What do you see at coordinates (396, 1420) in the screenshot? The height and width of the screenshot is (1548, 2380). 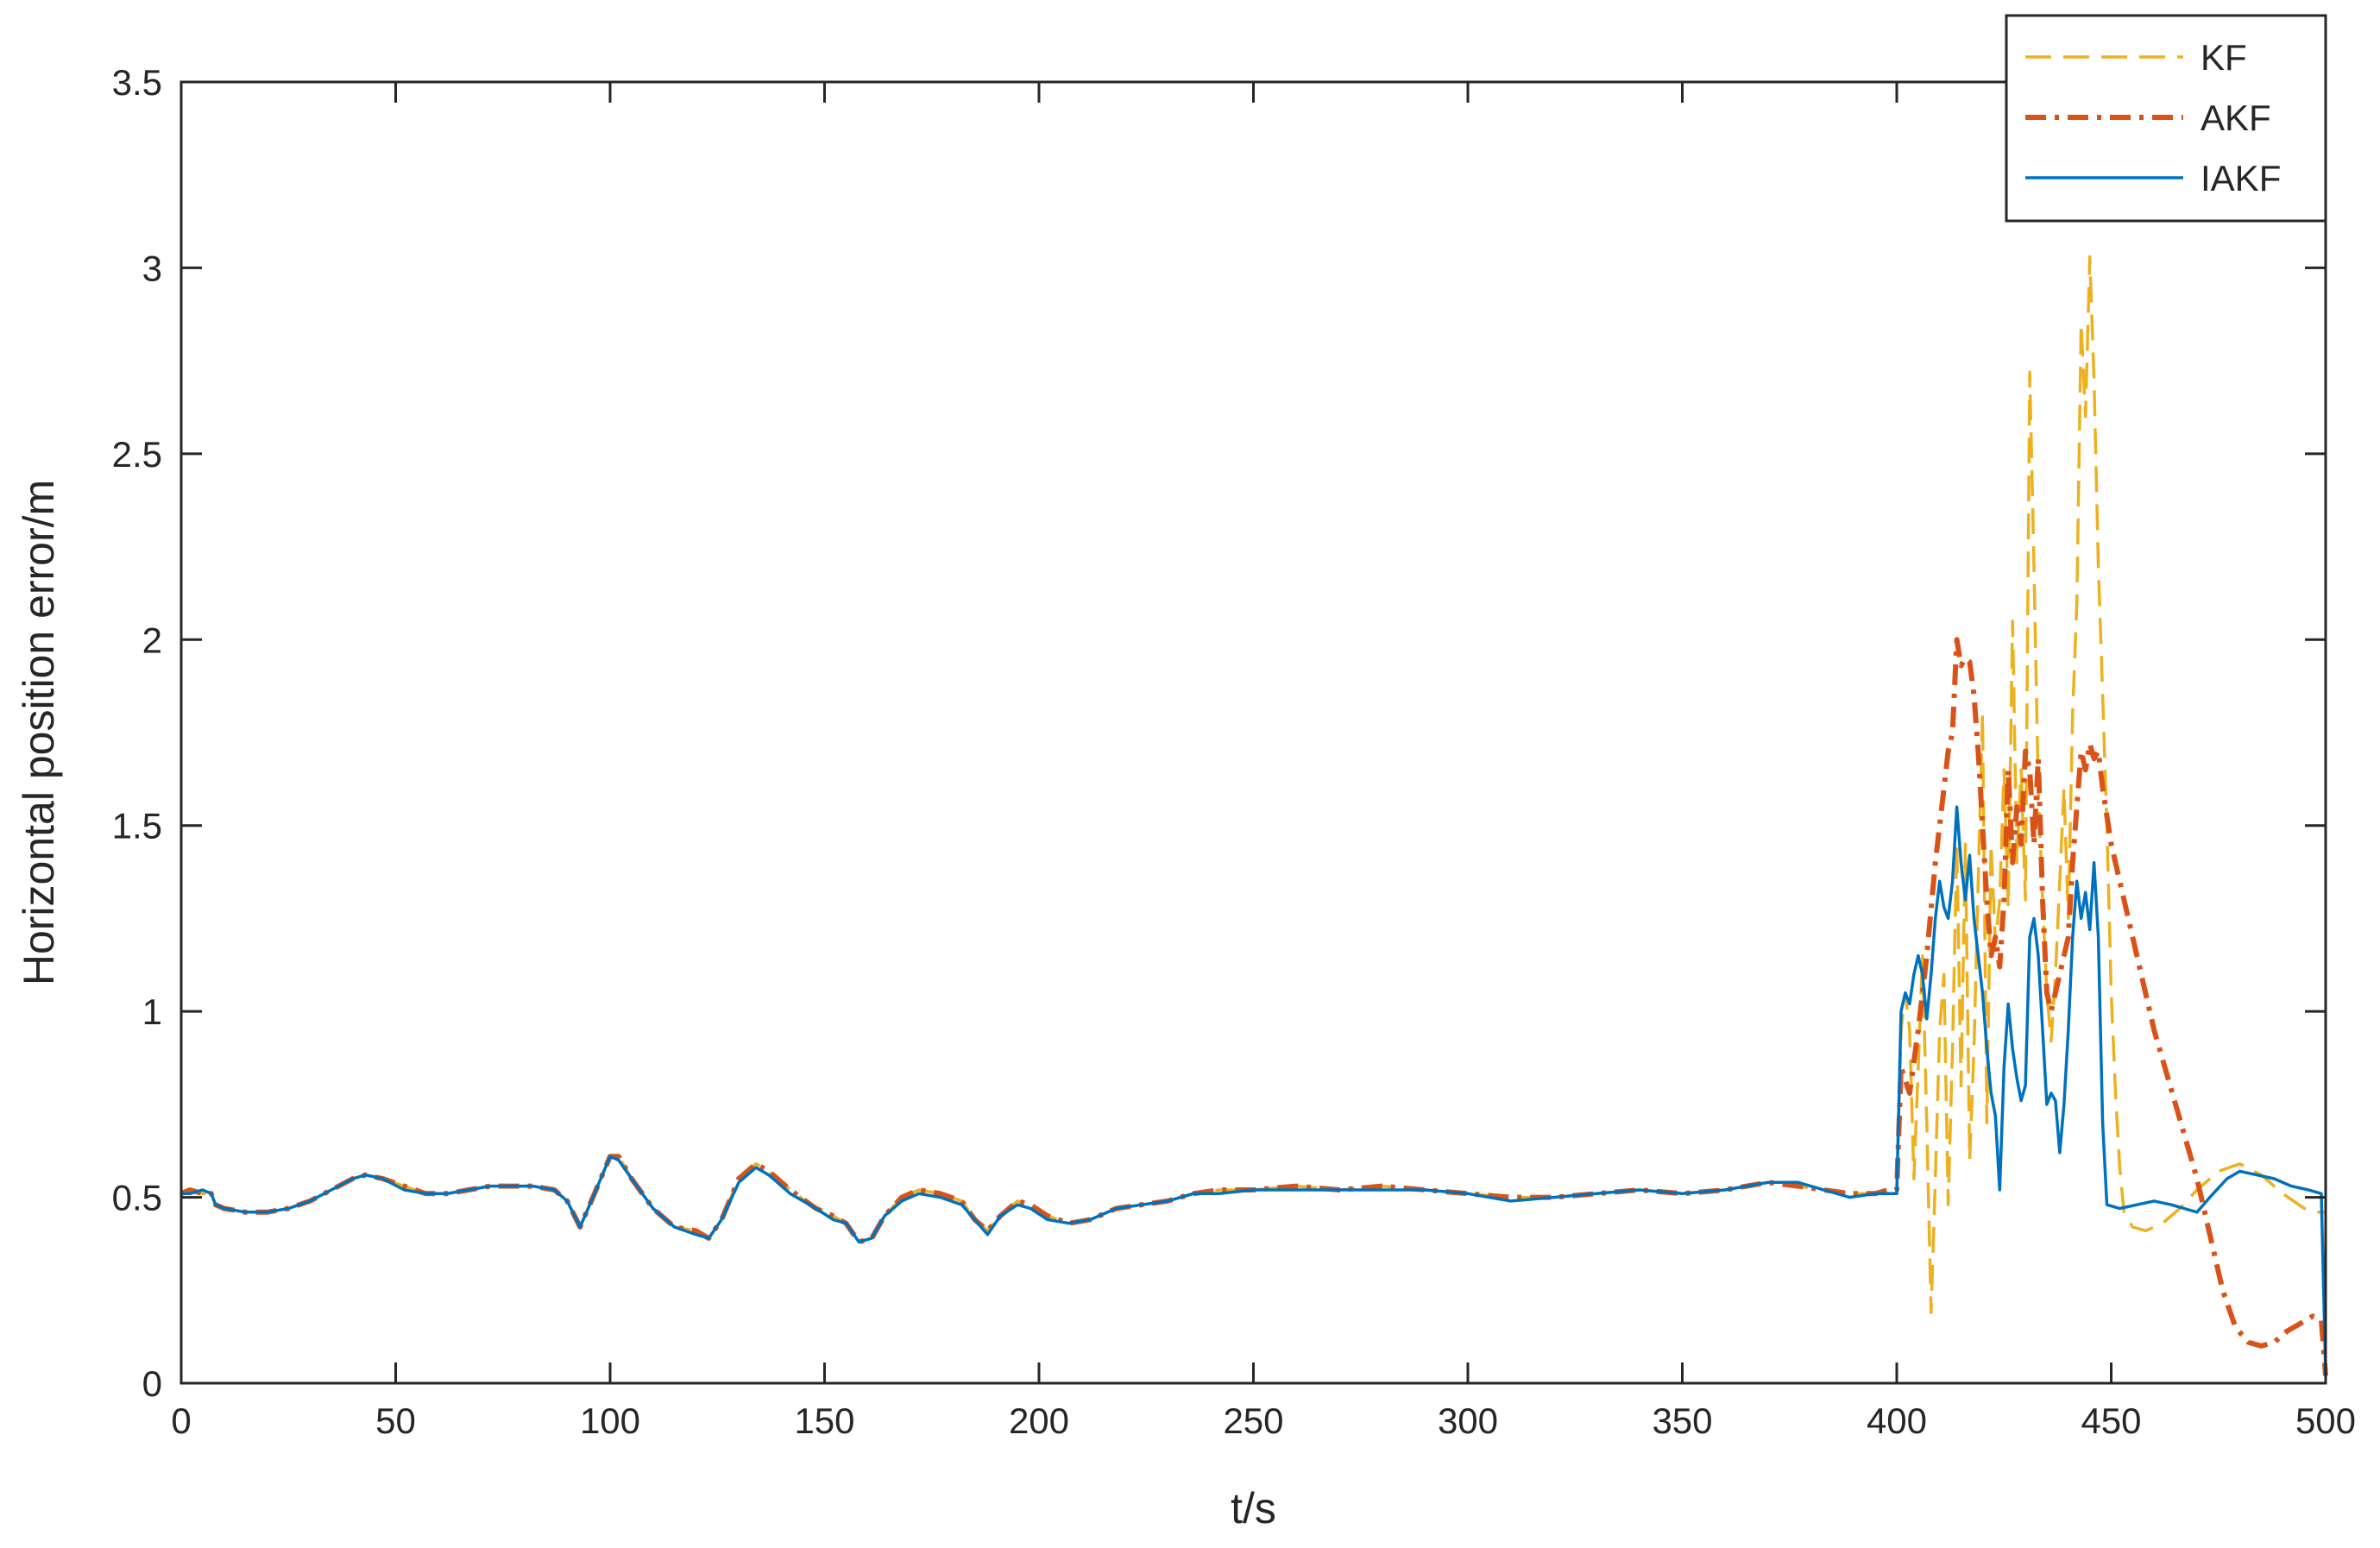 I see `x-tick-label: 50` at bounding box center [396, 1420].